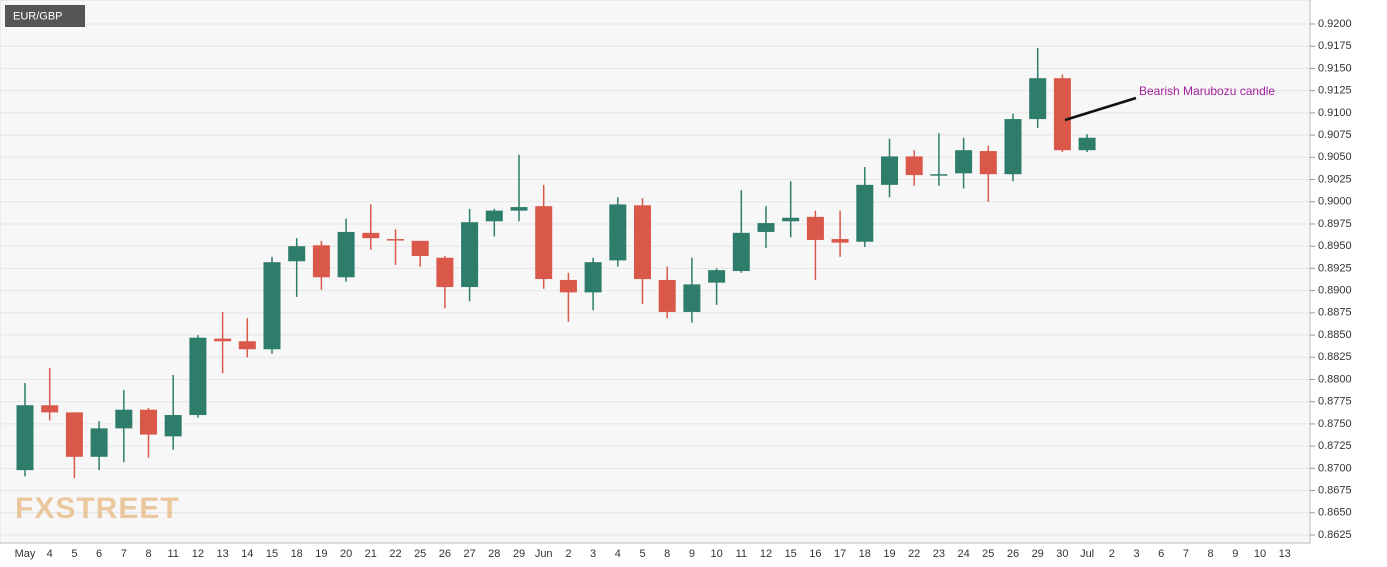 Image resolution: width=1387 pixels, height=567 pixels. I want to click on y-tick-label: 0.8675, so click(1335, 490).